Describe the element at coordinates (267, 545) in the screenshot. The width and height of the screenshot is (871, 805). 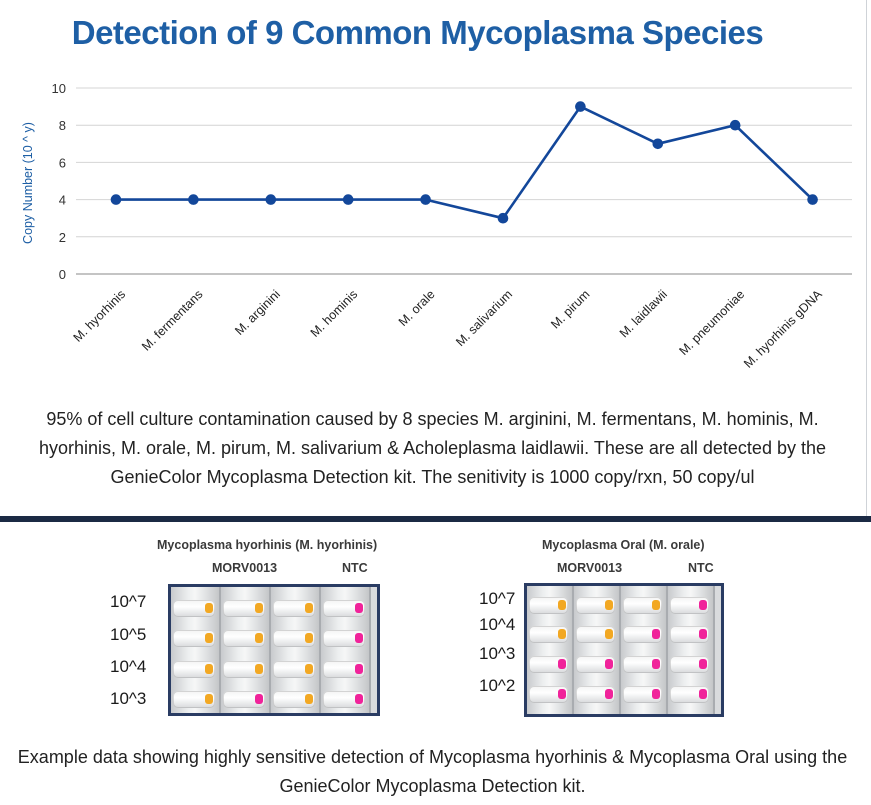
I see `panel-title-hyorhinis: Mycoplasma hyorhinis (M. hyorhinis)` at that location.